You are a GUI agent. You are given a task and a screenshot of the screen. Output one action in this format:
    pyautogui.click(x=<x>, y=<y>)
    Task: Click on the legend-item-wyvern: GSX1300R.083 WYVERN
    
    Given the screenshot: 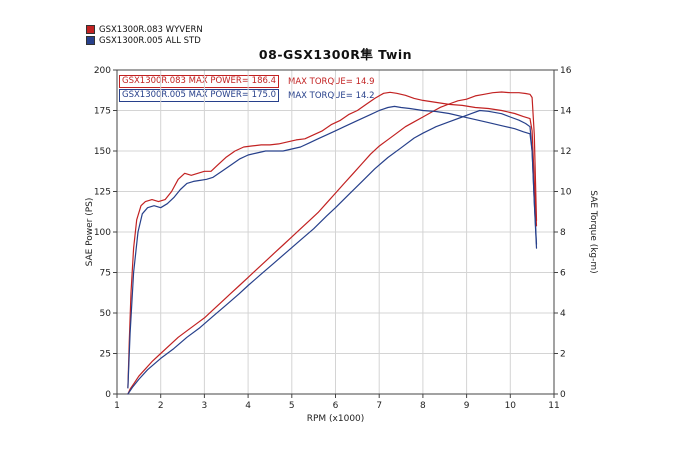 What is the action you would take?
    pyautogui.click(x=144, y=29)
    